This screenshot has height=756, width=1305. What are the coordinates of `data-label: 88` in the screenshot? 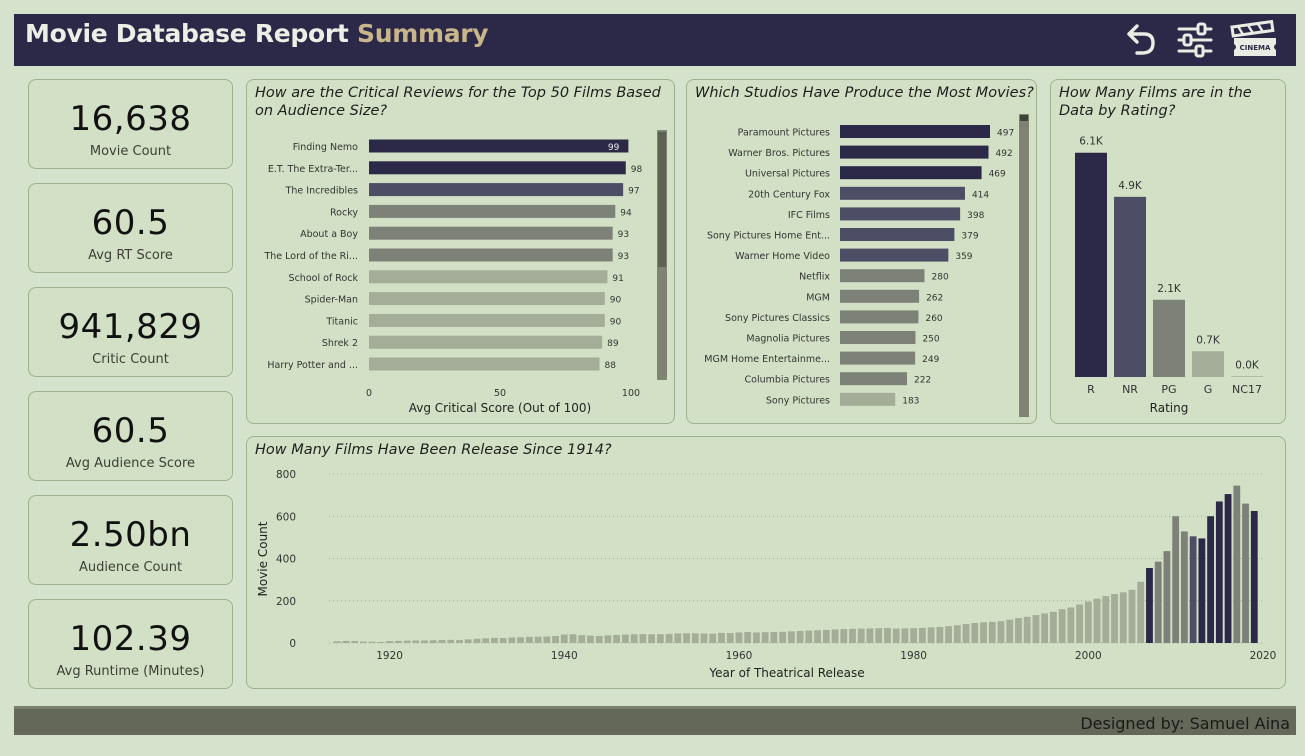 It's located at (611, 366).